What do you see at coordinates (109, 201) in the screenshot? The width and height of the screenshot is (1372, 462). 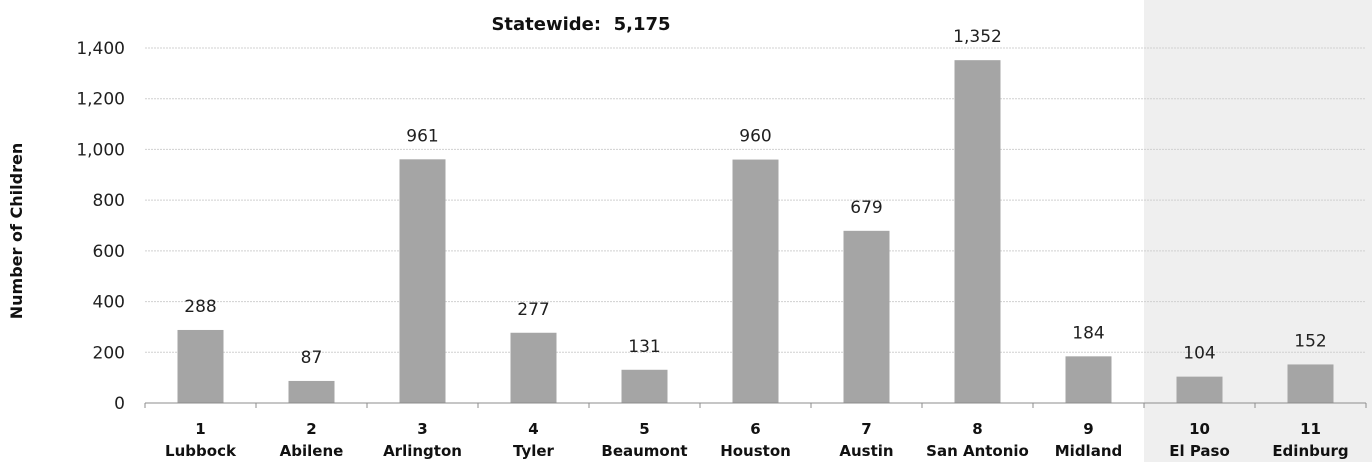 I see `y-tick-label: 800` at bounding box center [109, 201].